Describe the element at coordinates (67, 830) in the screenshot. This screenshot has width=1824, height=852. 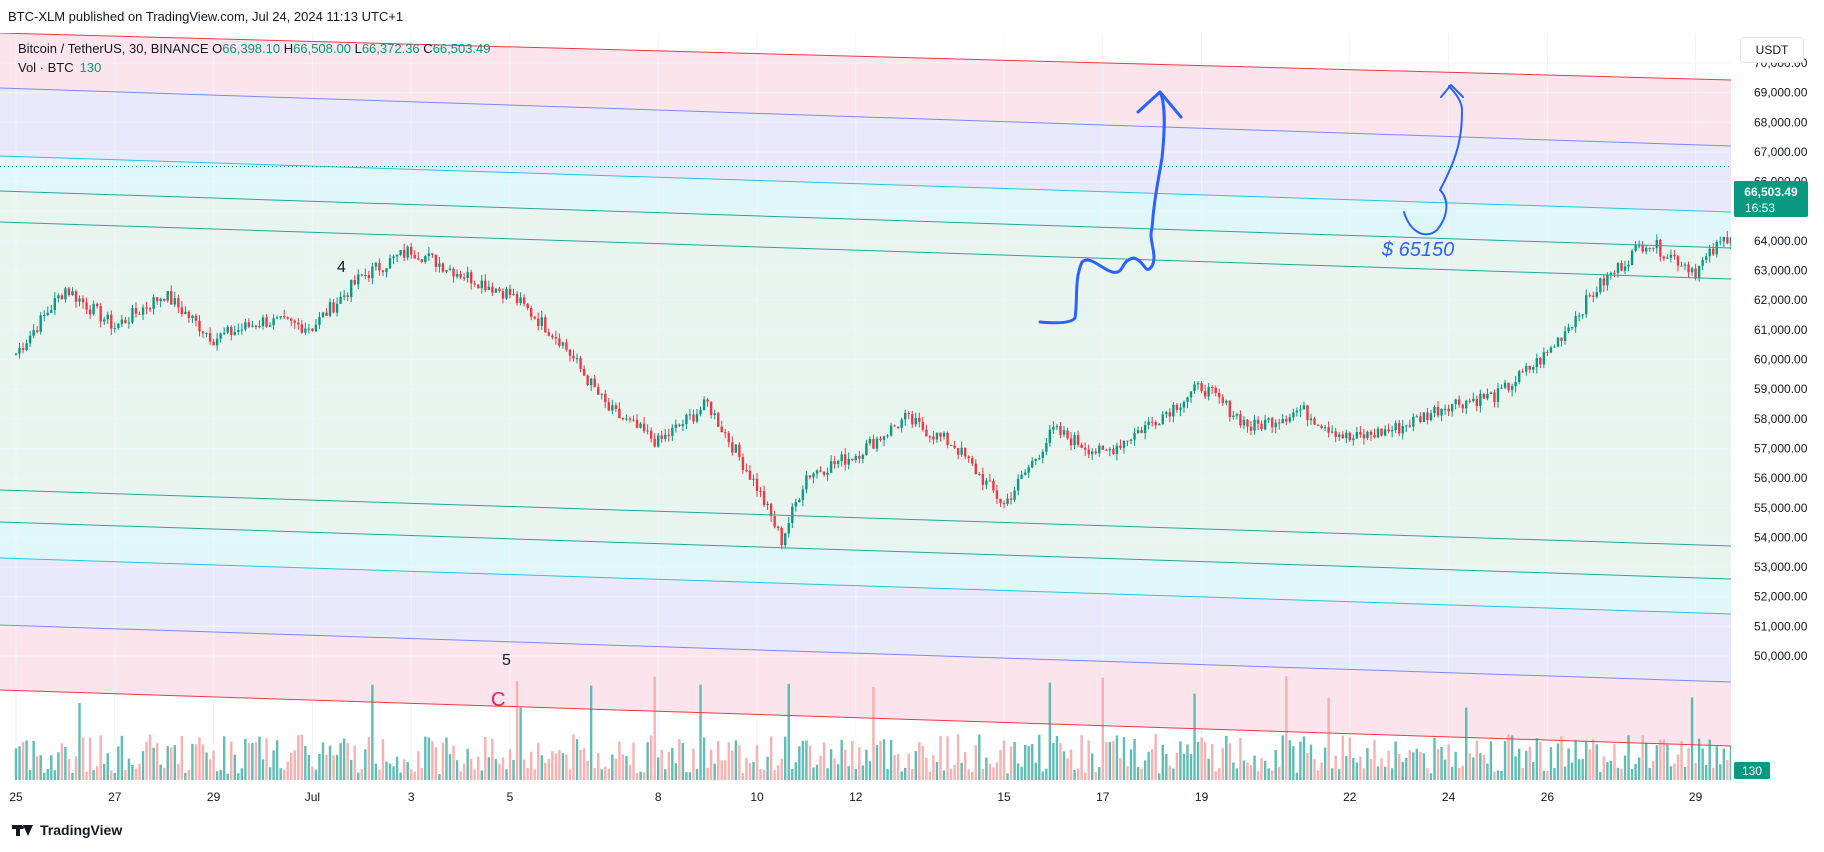
I see `tradingview-footer: TradingView` at that location.